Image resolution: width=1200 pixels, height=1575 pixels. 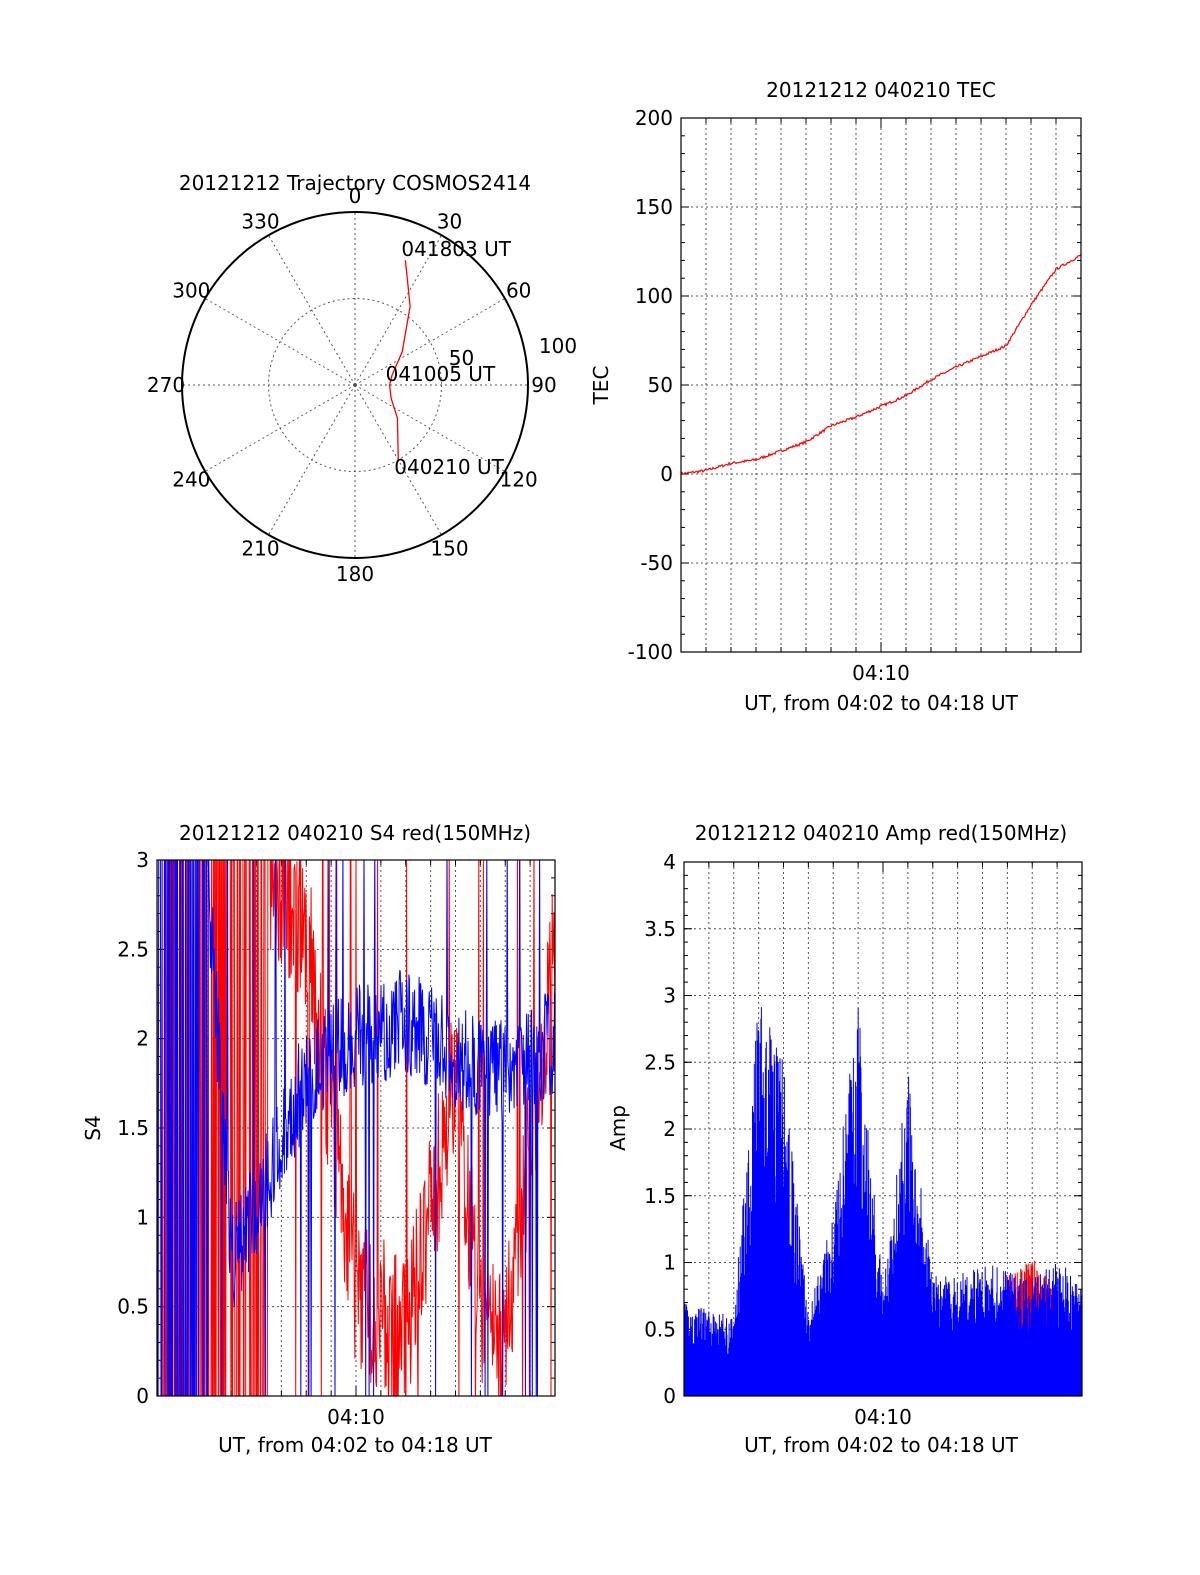 I want to click on polar-time-annotation: 040210 UT, so click(x=449, y=467).